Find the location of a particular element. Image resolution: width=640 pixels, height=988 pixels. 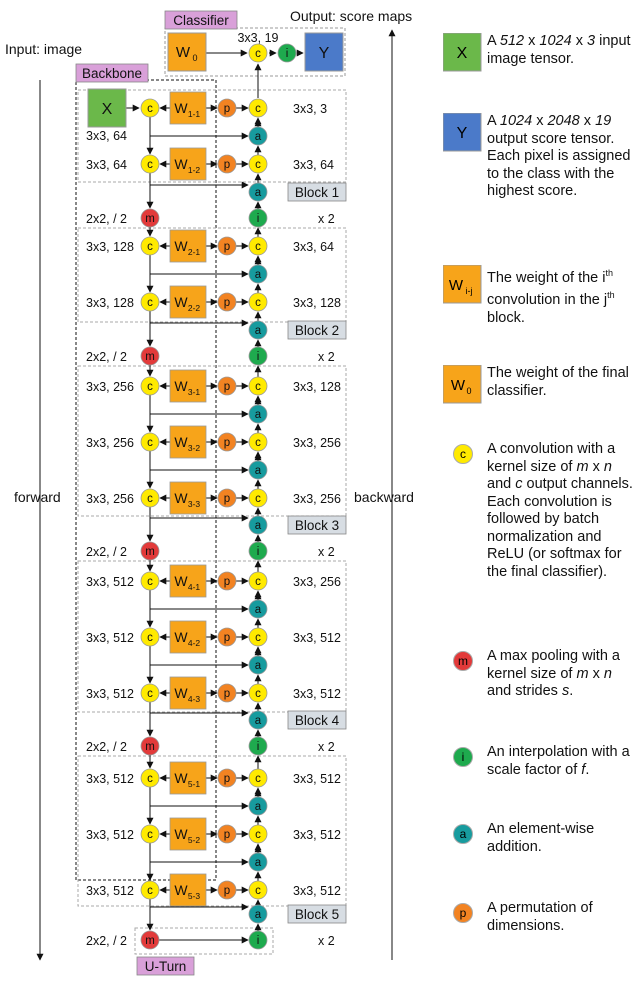

block-4-pool-spec: 2x2, / 2 is located at coordinates (106, 747).